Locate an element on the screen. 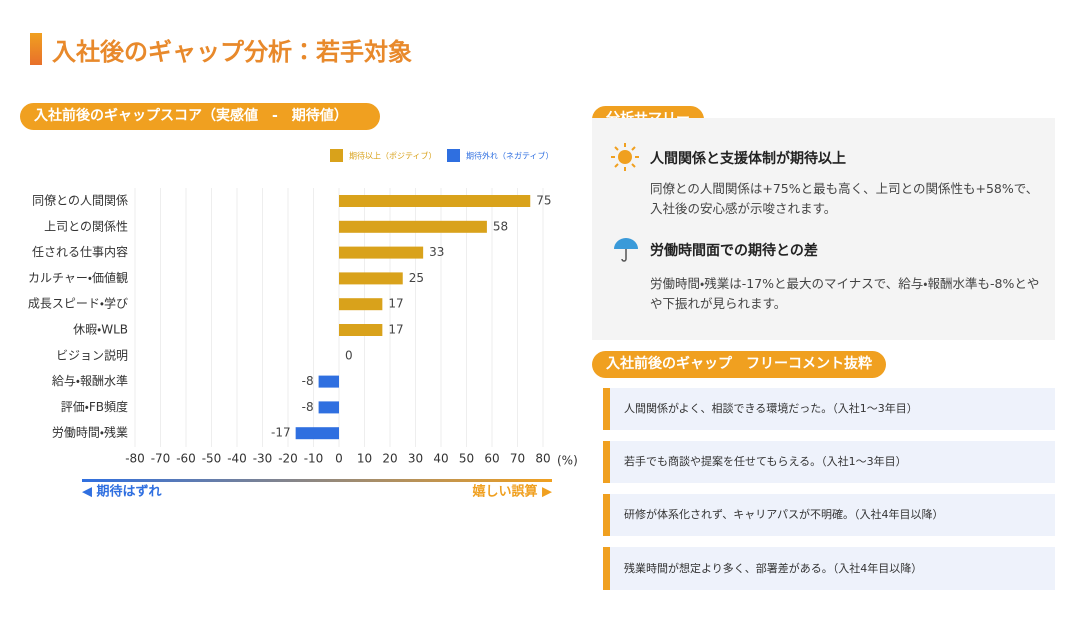  x-tick-label: -30 is located at coordinates (263, 459).